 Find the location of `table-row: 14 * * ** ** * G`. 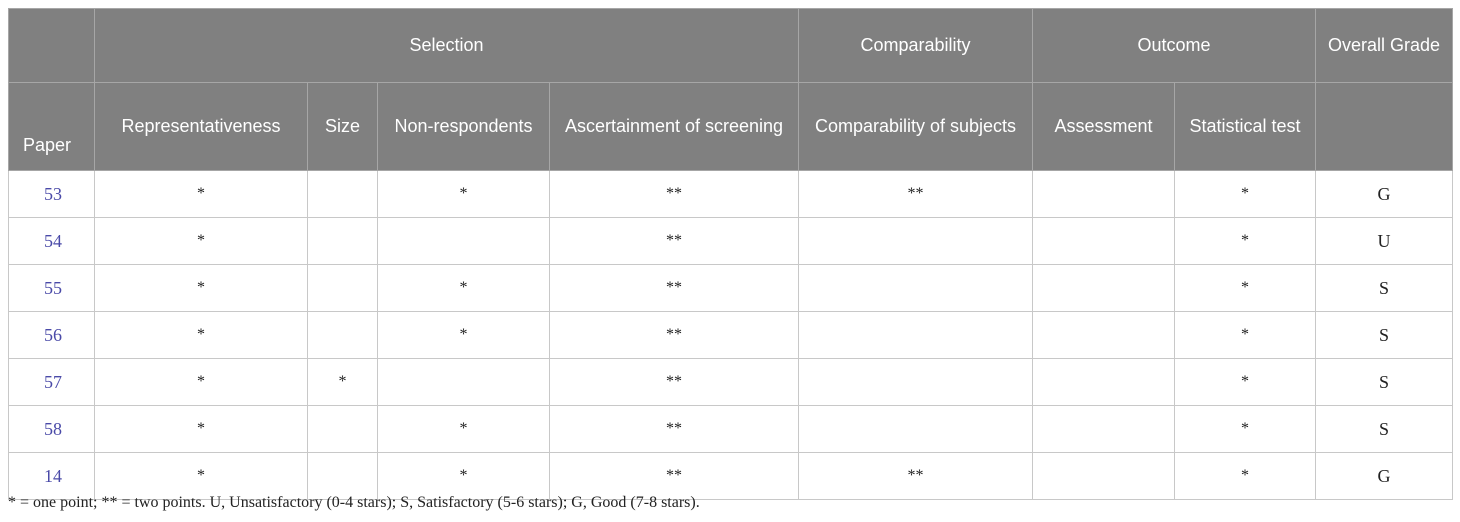

table-row: 14 * * ** ** * G is located at coordinates (730, 476).